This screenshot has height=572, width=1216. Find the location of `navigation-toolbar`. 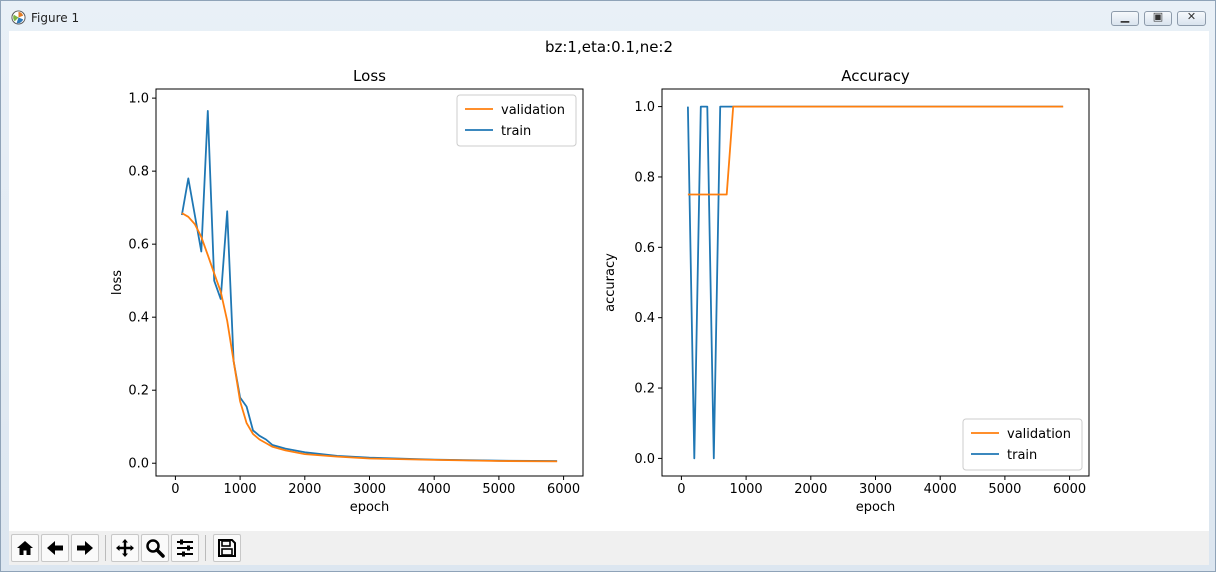

navigation-toolbar is located at coordinates (609, 548).